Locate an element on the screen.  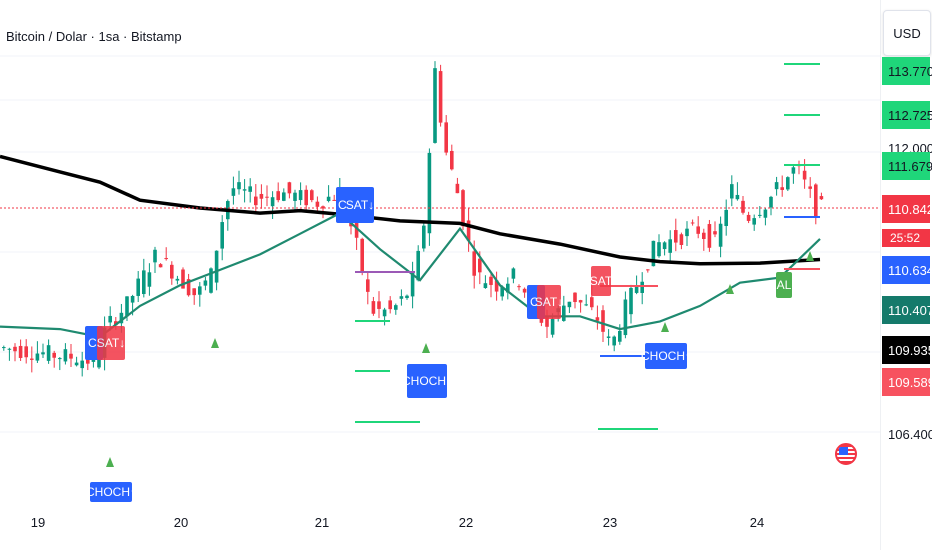
currency-button: USD is located at coordinates (907, 33).